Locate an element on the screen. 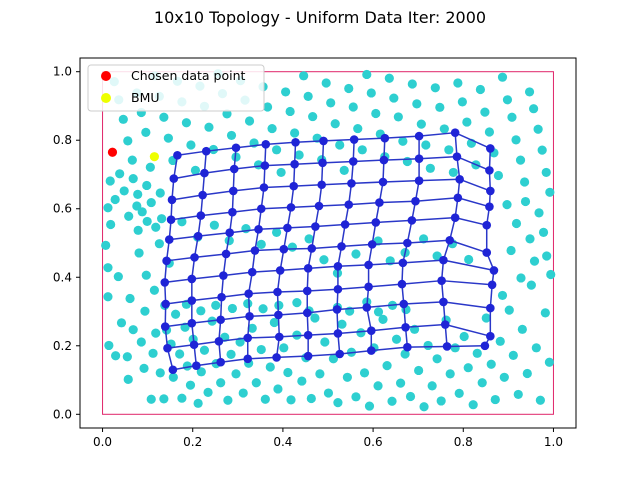 The height and width of the screenshot is (480, 640). y-tick-label: 0.8 is located at coordinates (62, 140).